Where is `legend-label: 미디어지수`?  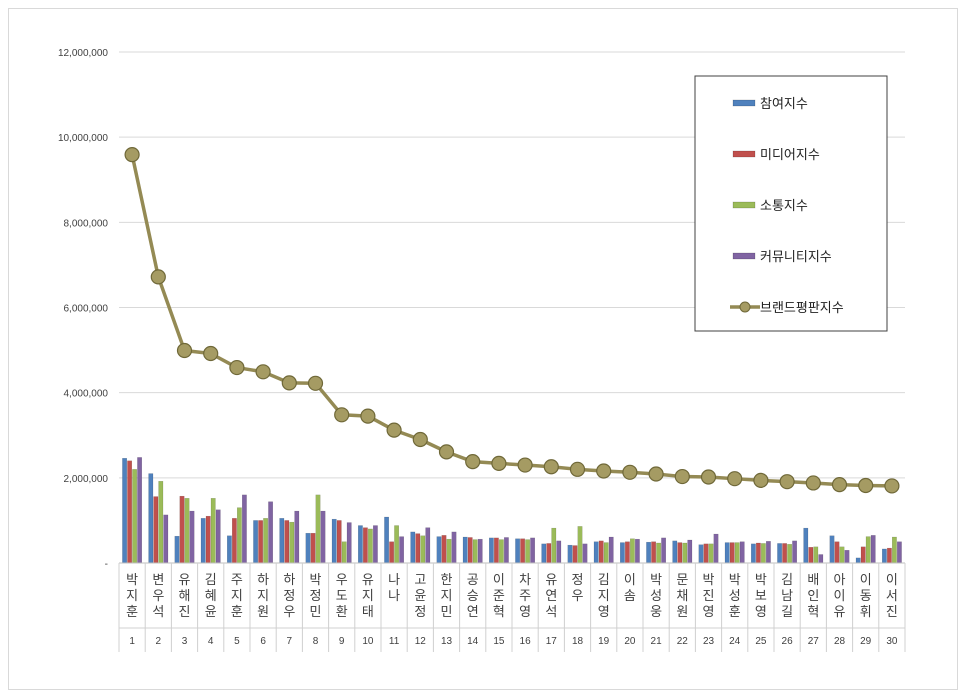 legend-label: 미디어지수 is located at coordinates (790, 155).